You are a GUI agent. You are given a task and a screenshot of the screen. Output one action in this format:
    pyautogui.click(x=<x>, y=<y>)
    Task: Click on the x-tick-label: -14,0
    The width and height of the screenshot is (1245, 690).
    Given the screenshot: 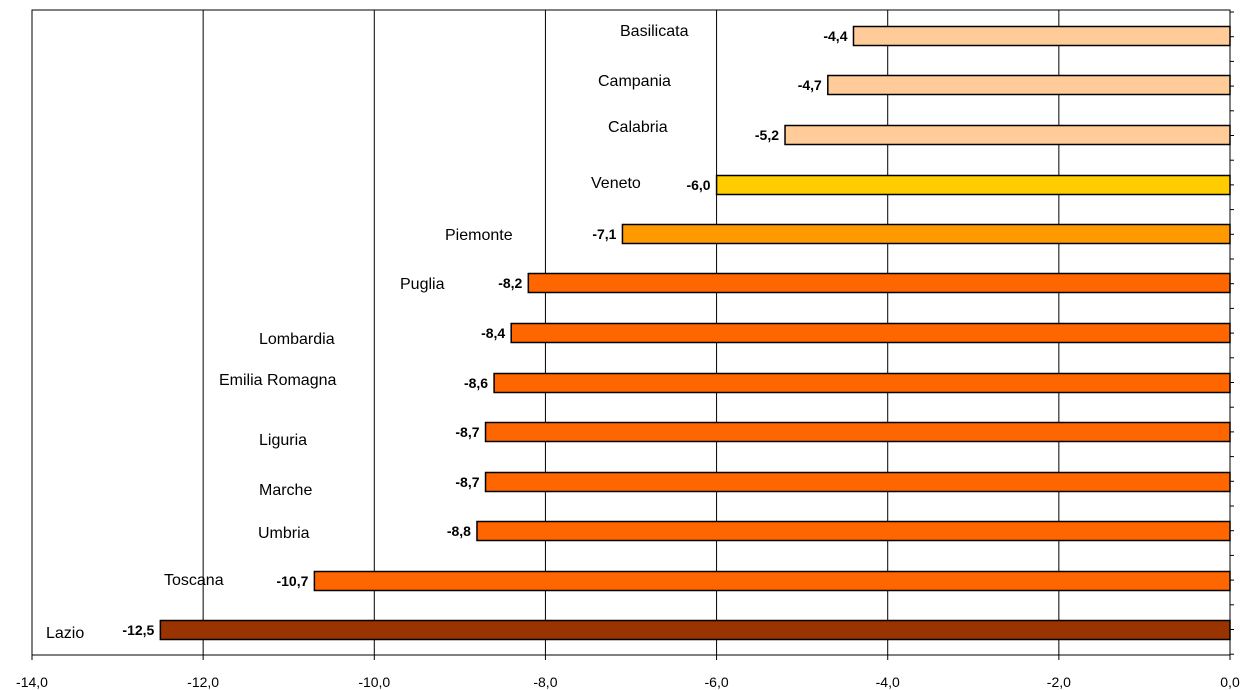 What is the action you would take?
    pyautogui.click(x=32, y=682)
    